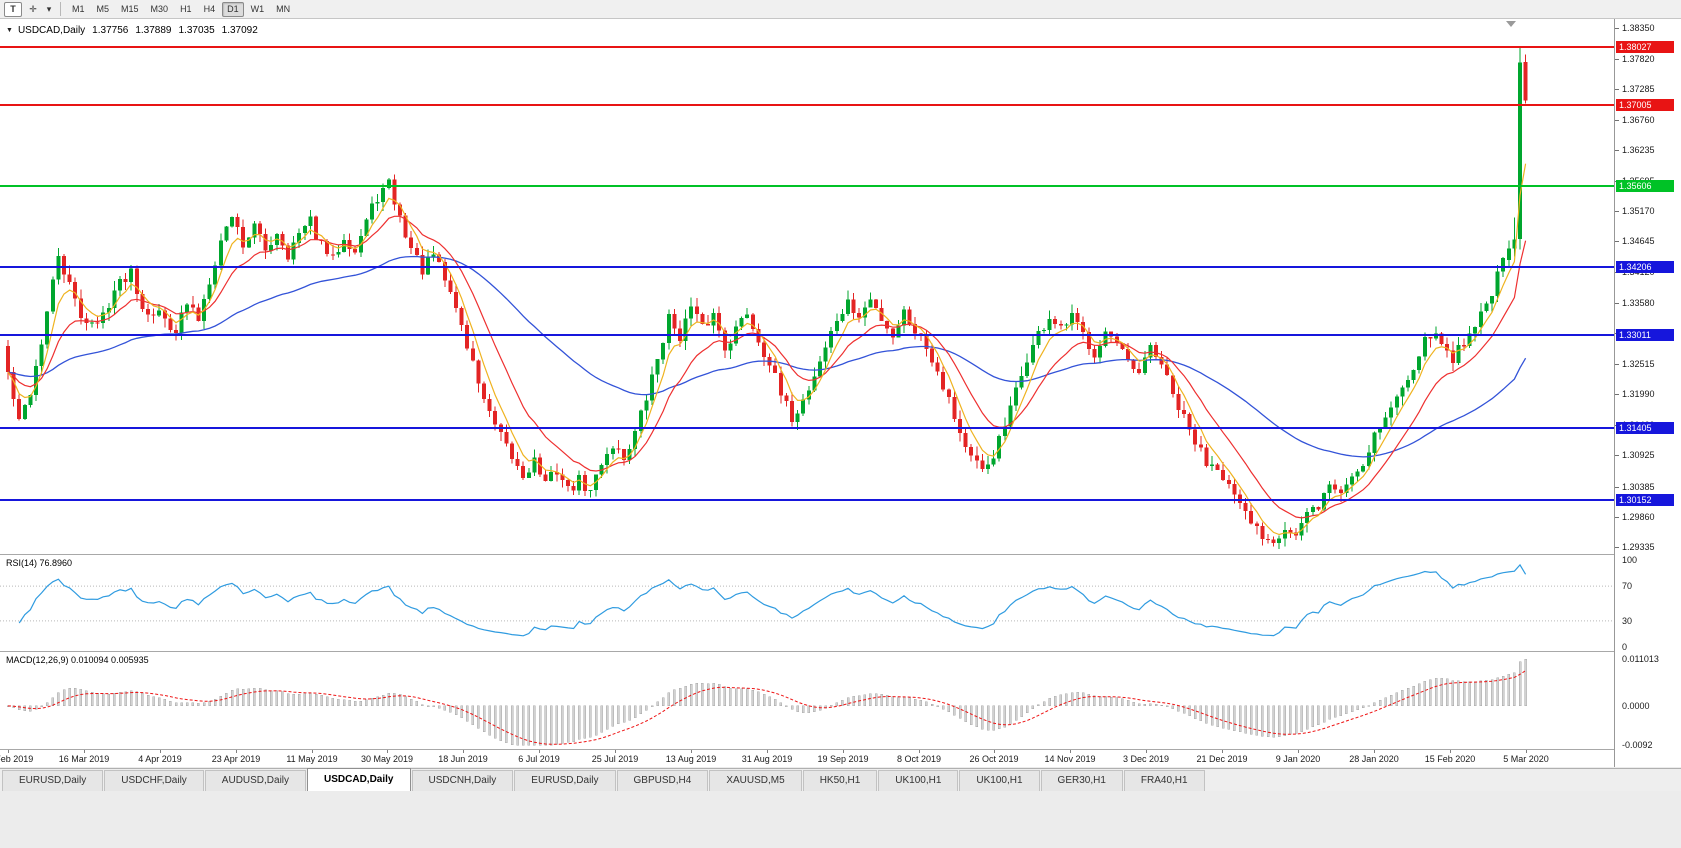 This screenshot has height=848, width=1681. What do you see at coordinates (1638, 364) in the screenshot?
I see `price-axis-tick: 1.32515` at bounding box center [1638, 364].